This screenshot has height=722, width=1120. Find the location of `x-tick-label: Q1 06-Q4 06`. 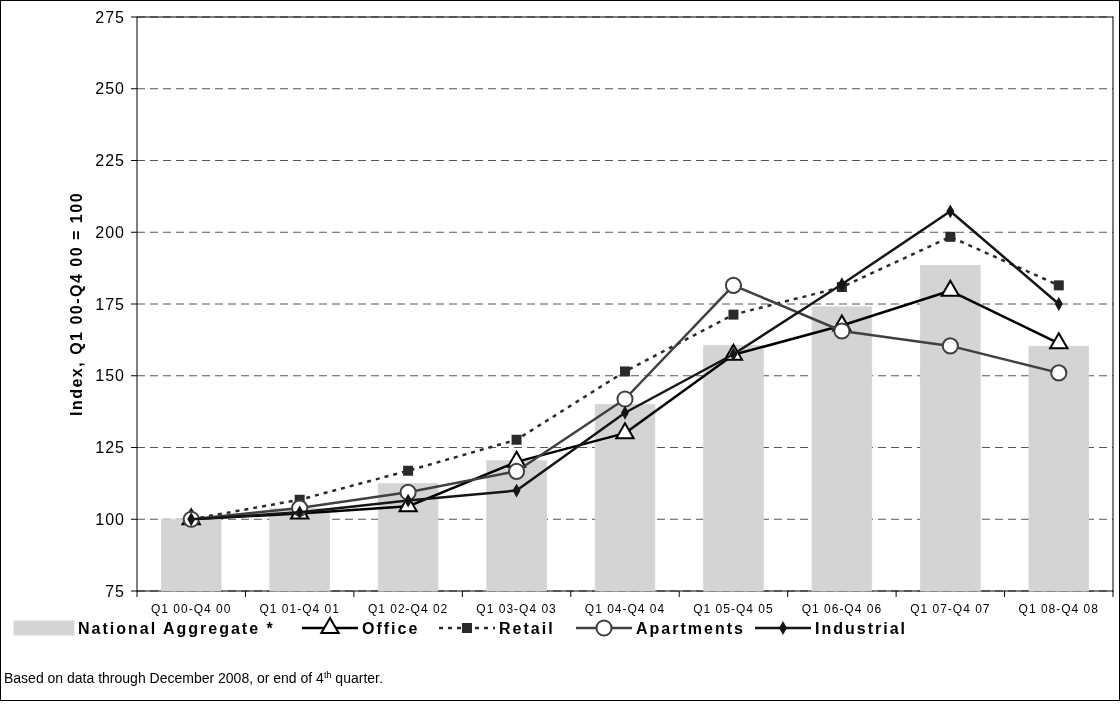

x-tick-label: Q1 06-Q4 06 is located at coordinates (842, 609).